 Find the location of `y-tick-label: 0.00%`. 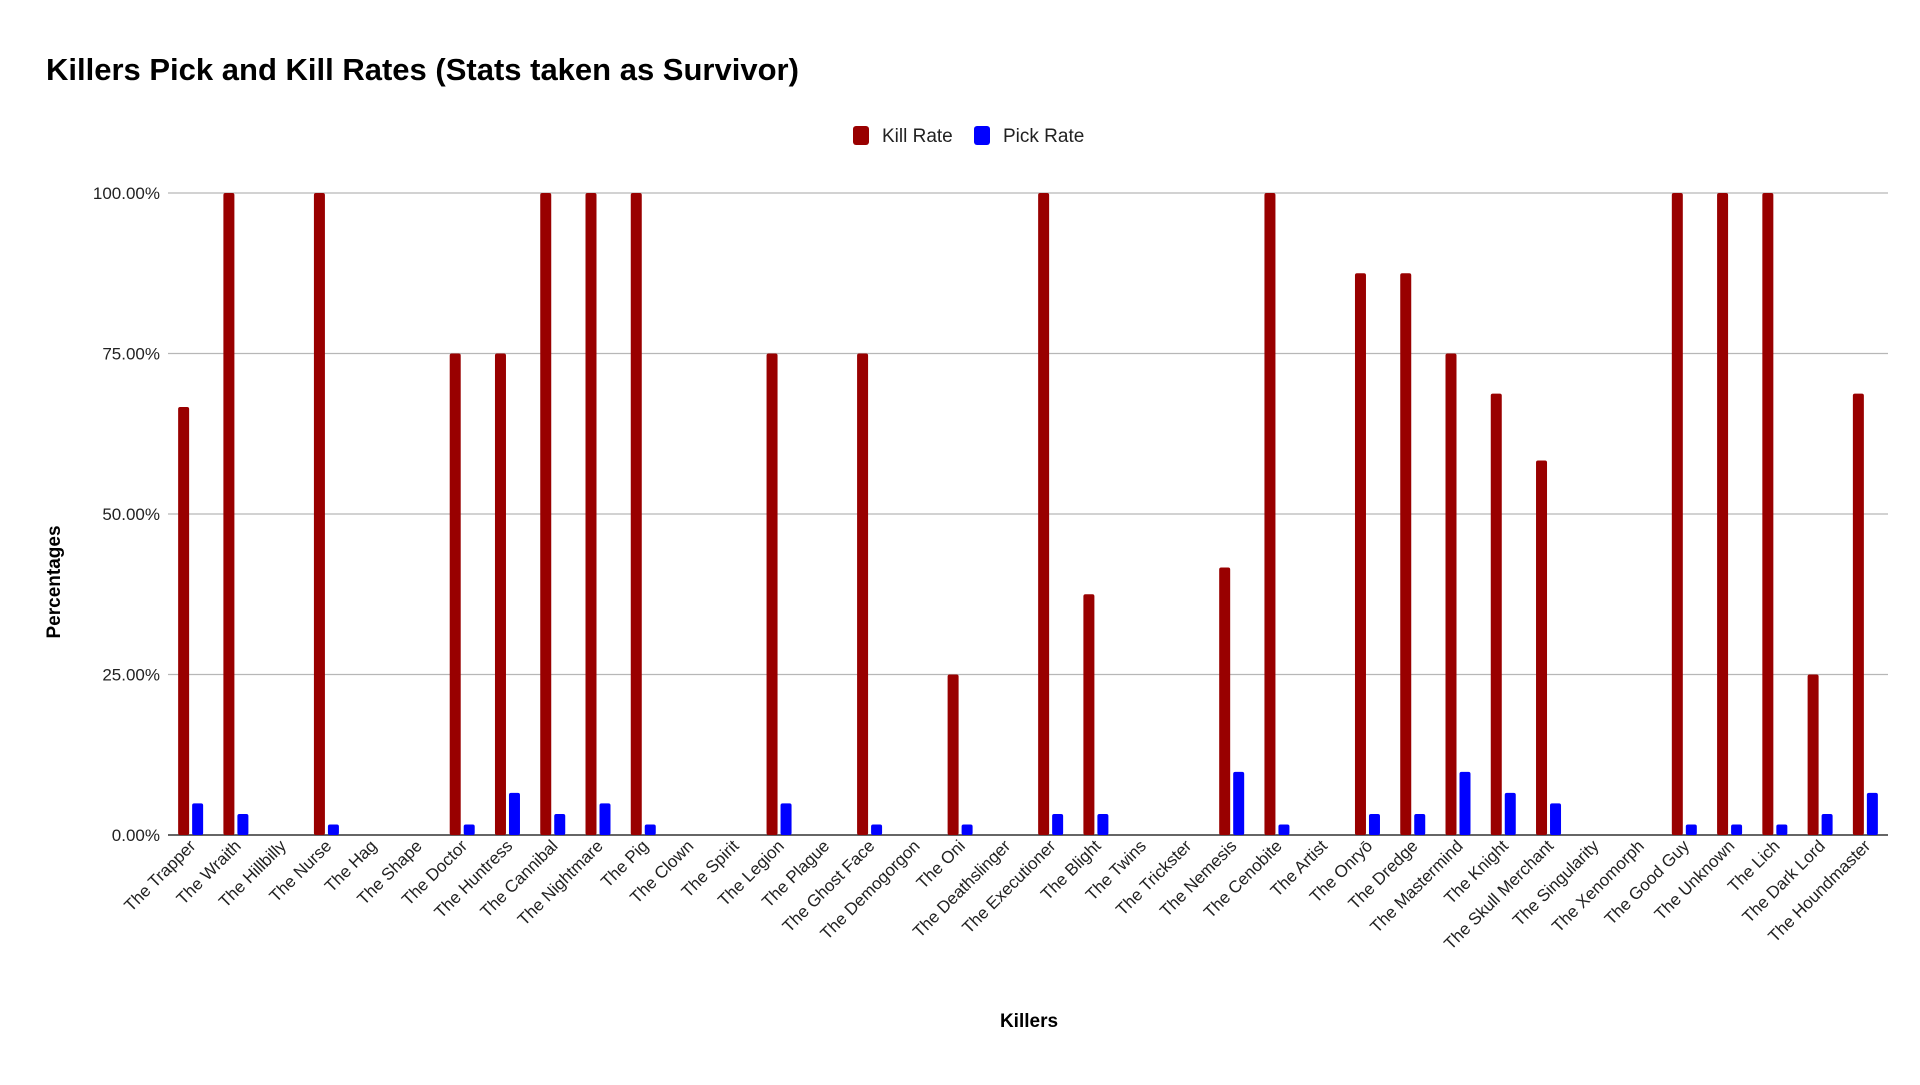

y-tick-label: 0.00% is located at coordinates (136, 835).